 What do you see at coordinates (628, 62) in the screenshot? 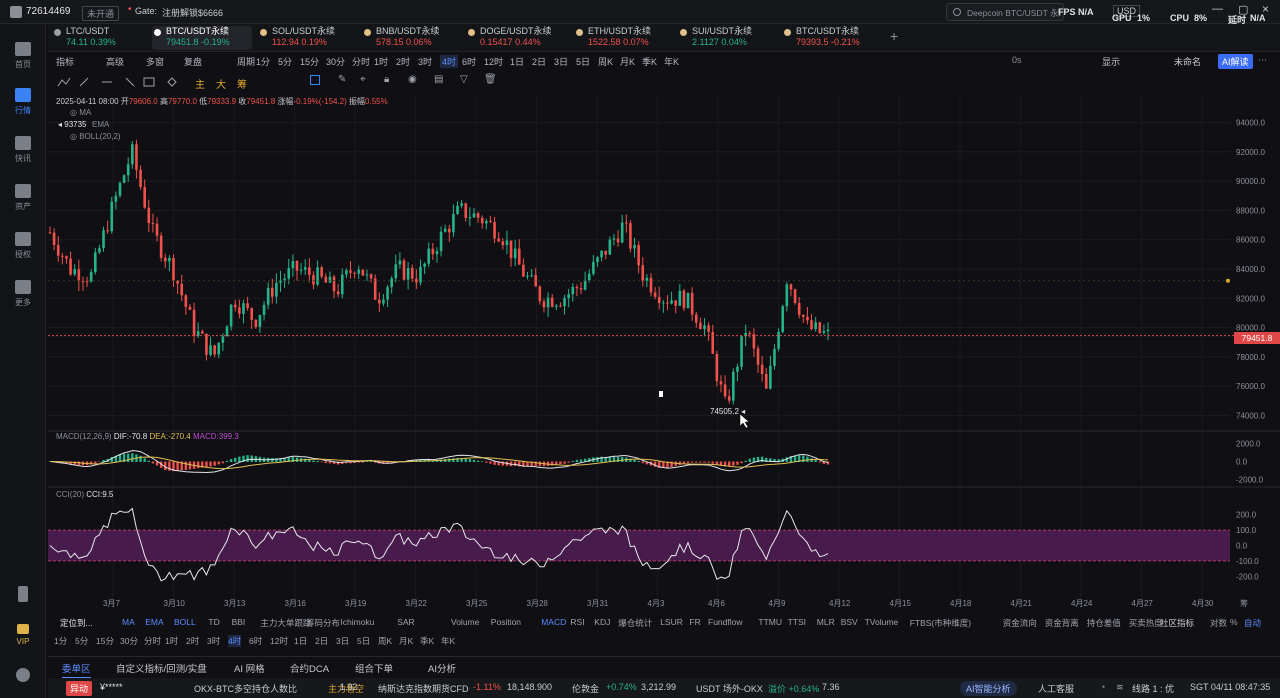
I see `timeframe-16: 月K` at bounding box center [628, 62].